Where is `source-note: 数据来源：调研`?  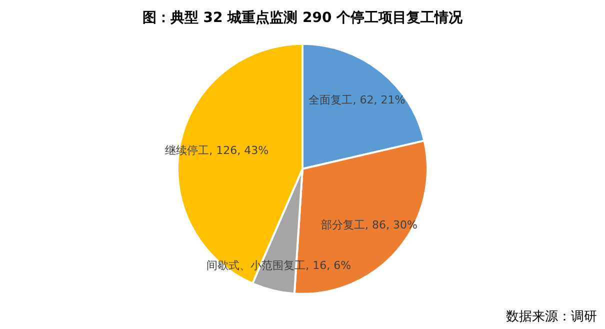
source-note: 数据来源：调研 is located at coordinates (551, 316).